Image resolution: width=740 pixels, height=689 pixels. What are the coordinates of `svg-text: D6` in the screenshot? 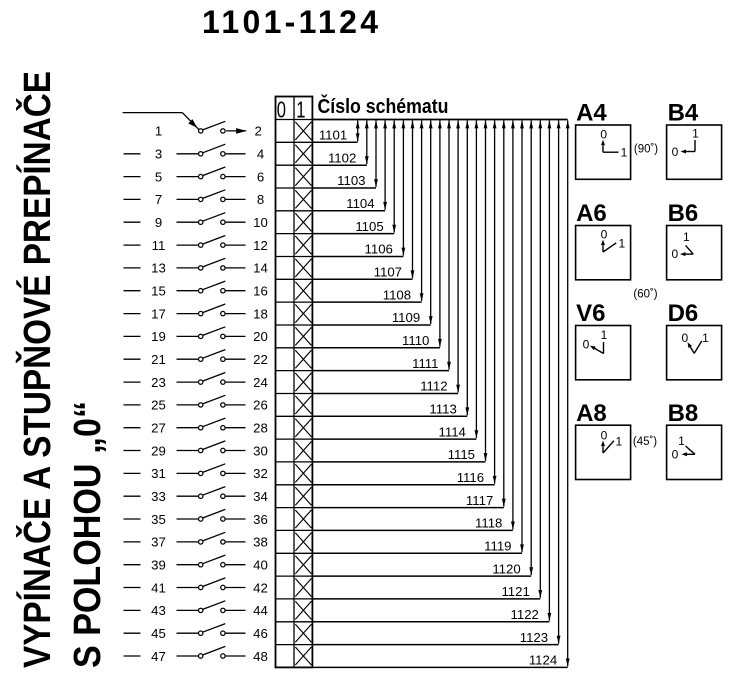 It's located at (683, 313).